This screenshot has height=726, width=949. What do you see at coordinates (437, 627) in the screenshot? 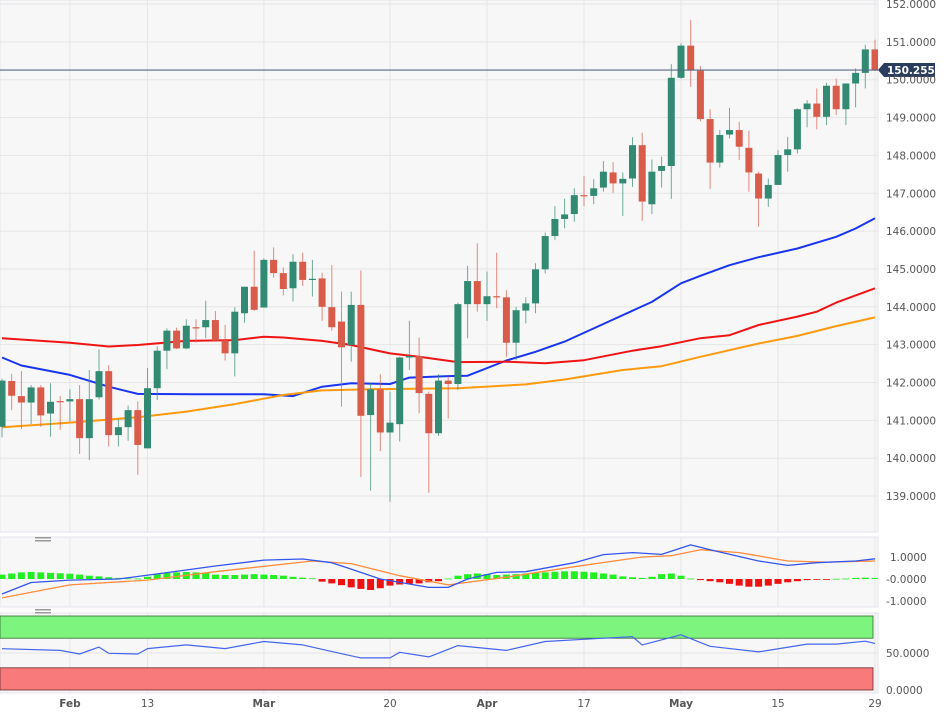
I see `overbought-zone` at bounding box center [437, 627].